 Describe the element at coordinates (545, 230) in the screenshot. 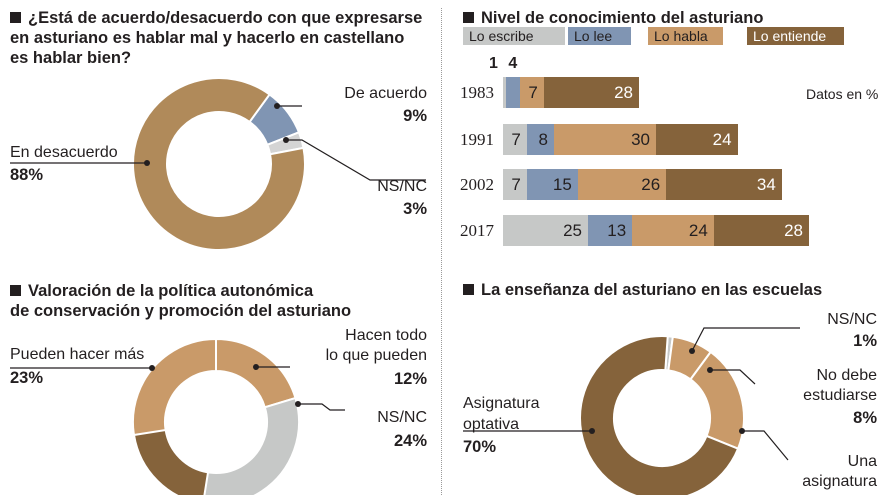

I see `bar-seg-2017-escribe` at that location.